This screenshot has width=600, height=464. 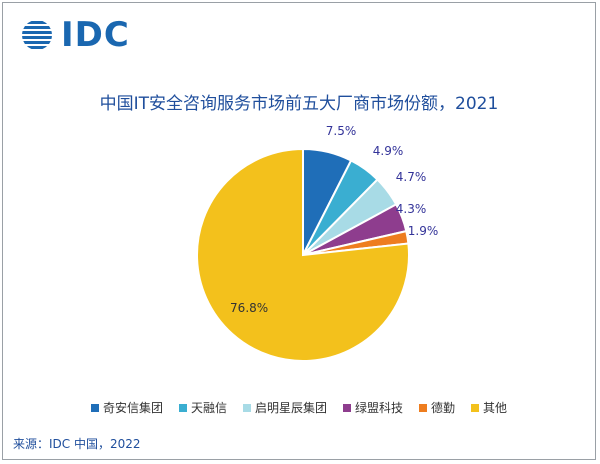 I want to click on legend-item-2: 天融信, so click(x=202, y=407).